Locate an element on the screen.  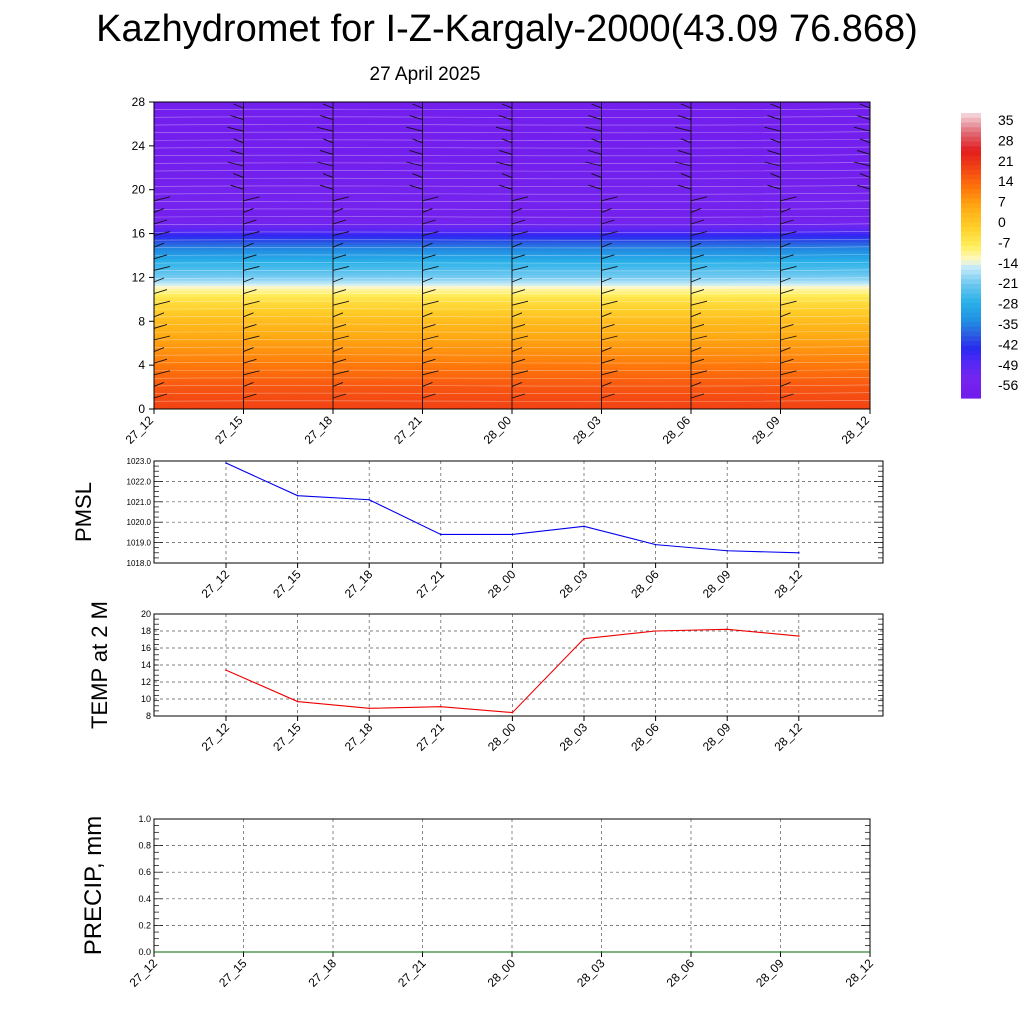
x-tick-label: 28_12 is located at coordinates (860, 973).